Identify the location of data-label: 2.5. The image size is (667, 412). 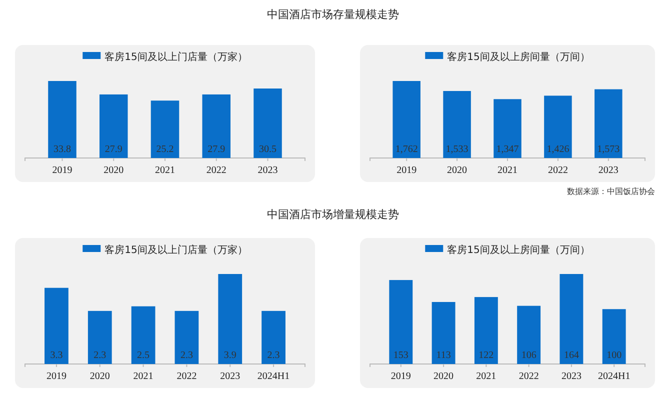
(143, 355).